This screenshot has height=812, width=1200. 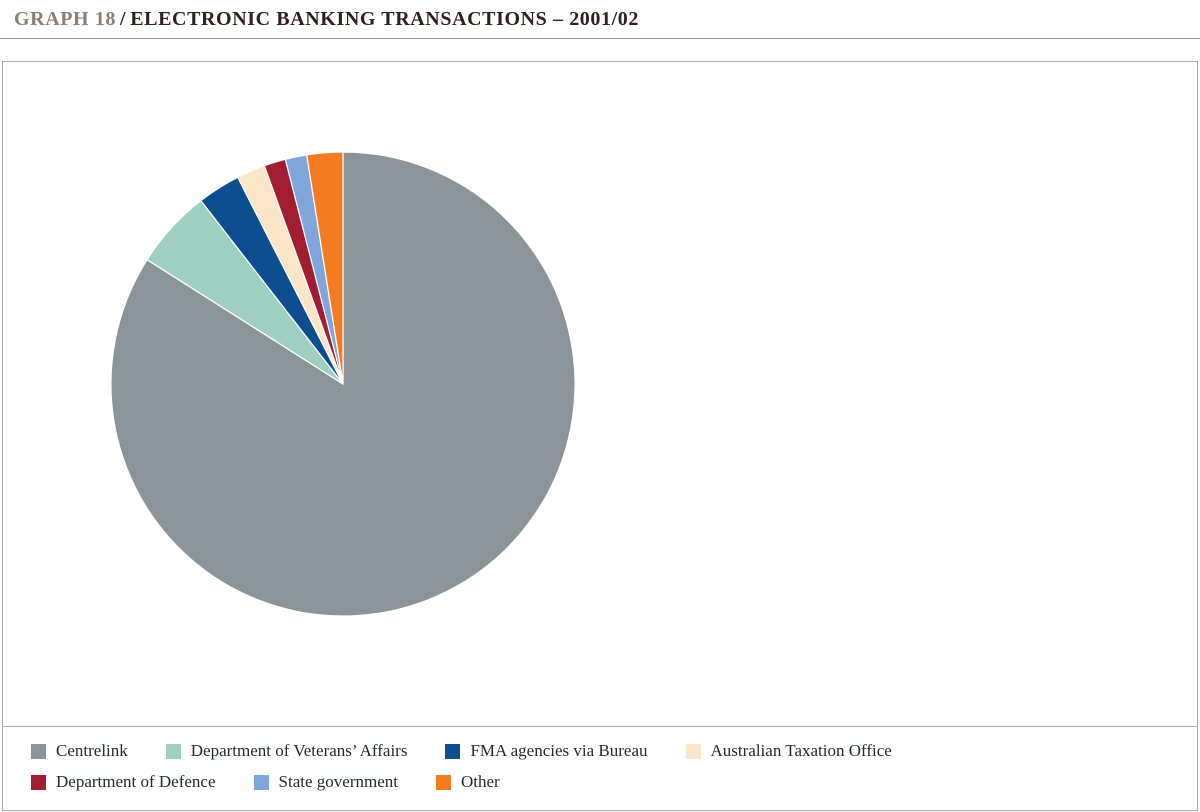 What do you see at coordinates (92, 750) in the screenshot?
I see `legend-label: Centrelink` at bounding box center [92, 750].